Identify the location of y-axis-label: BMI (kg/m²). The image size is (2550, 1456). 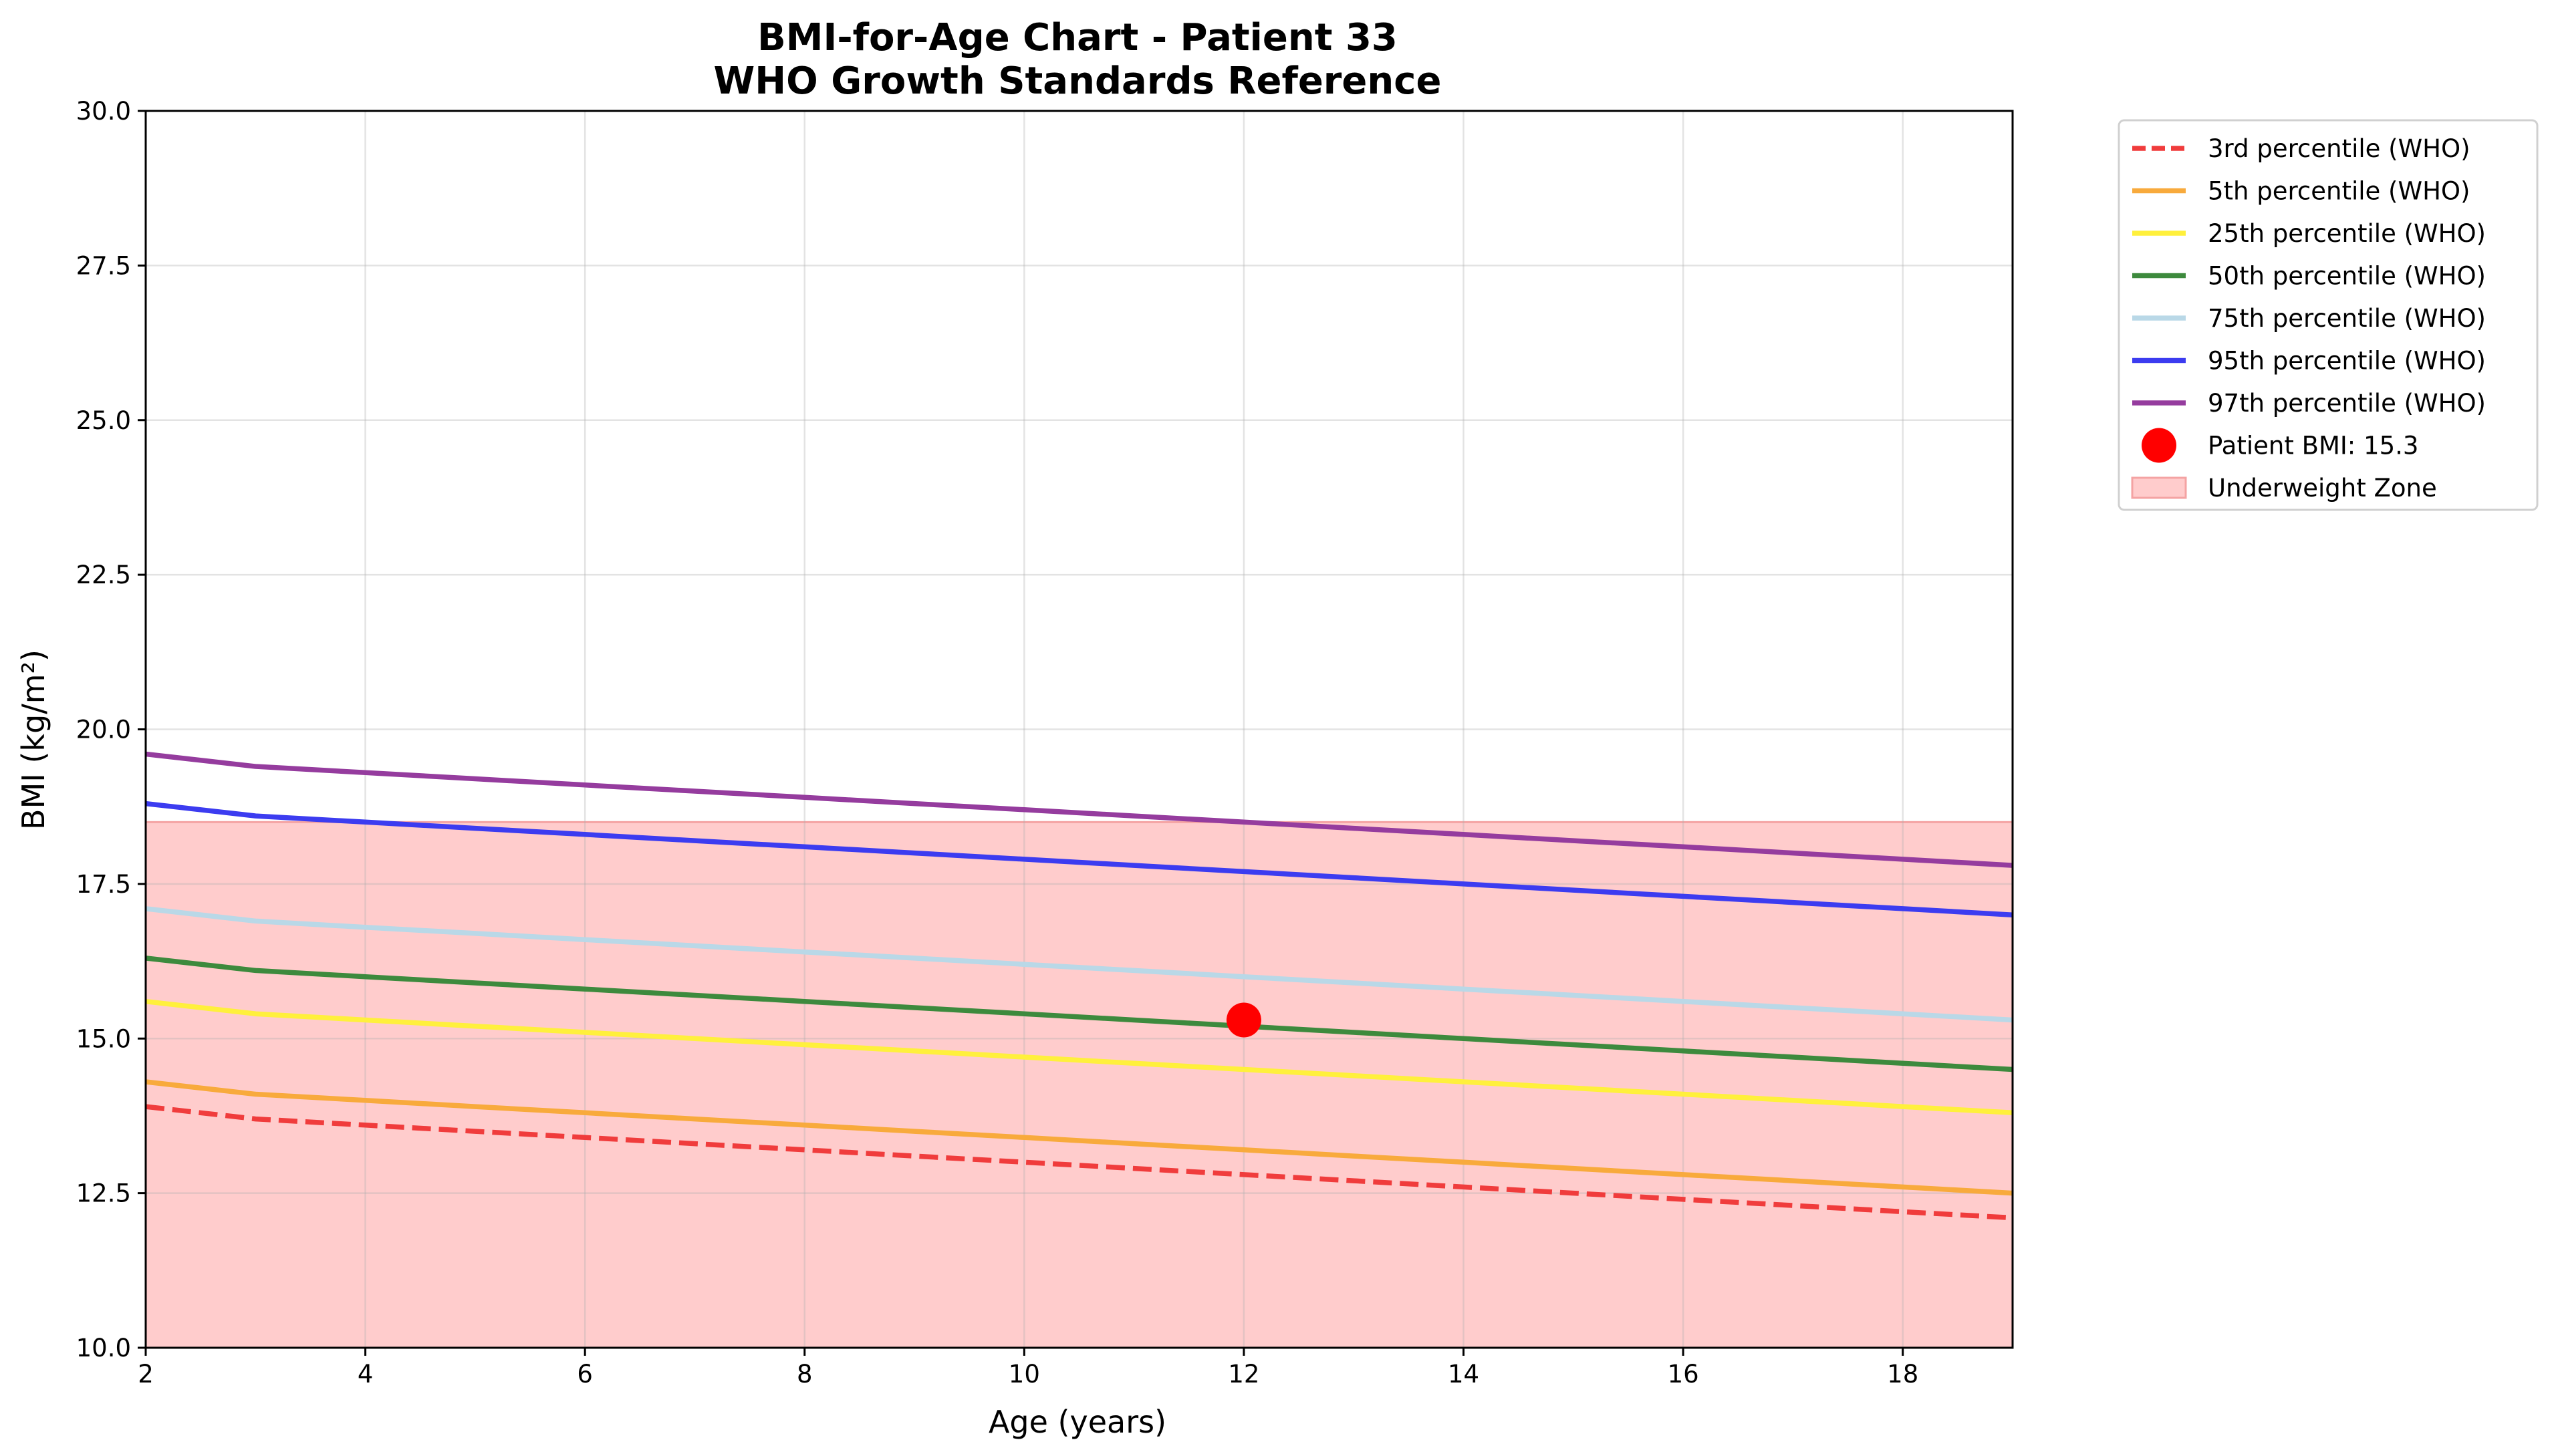
(33, 740).